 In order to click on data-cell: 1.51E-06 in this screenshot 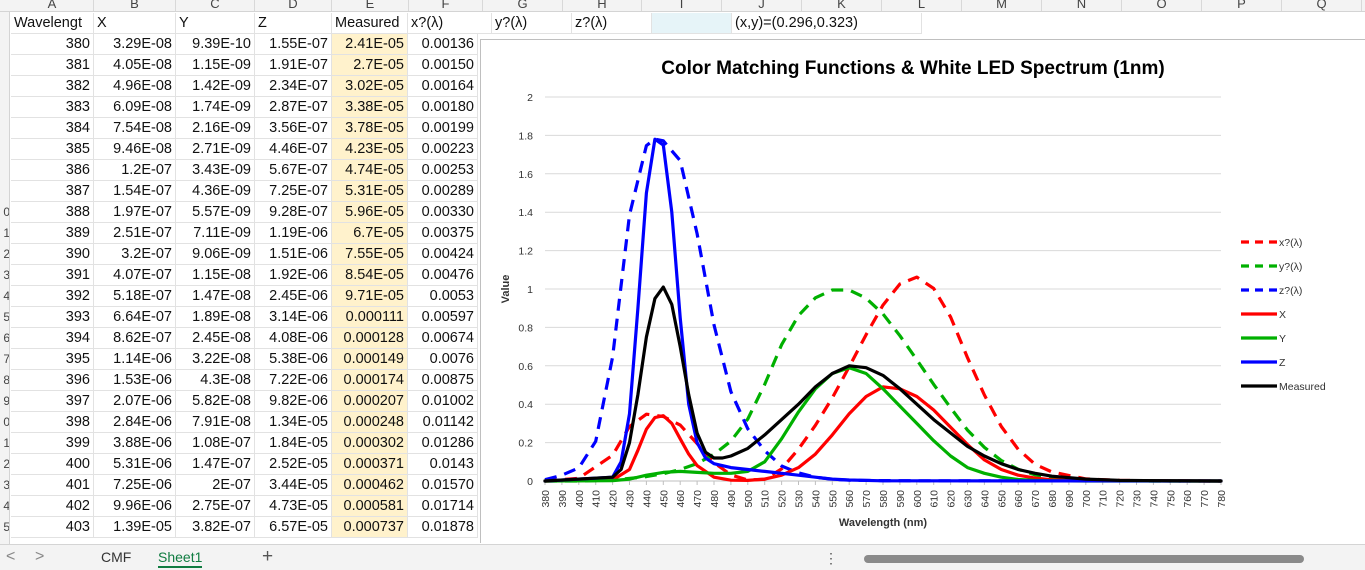, I will do `click(293, 254)`.